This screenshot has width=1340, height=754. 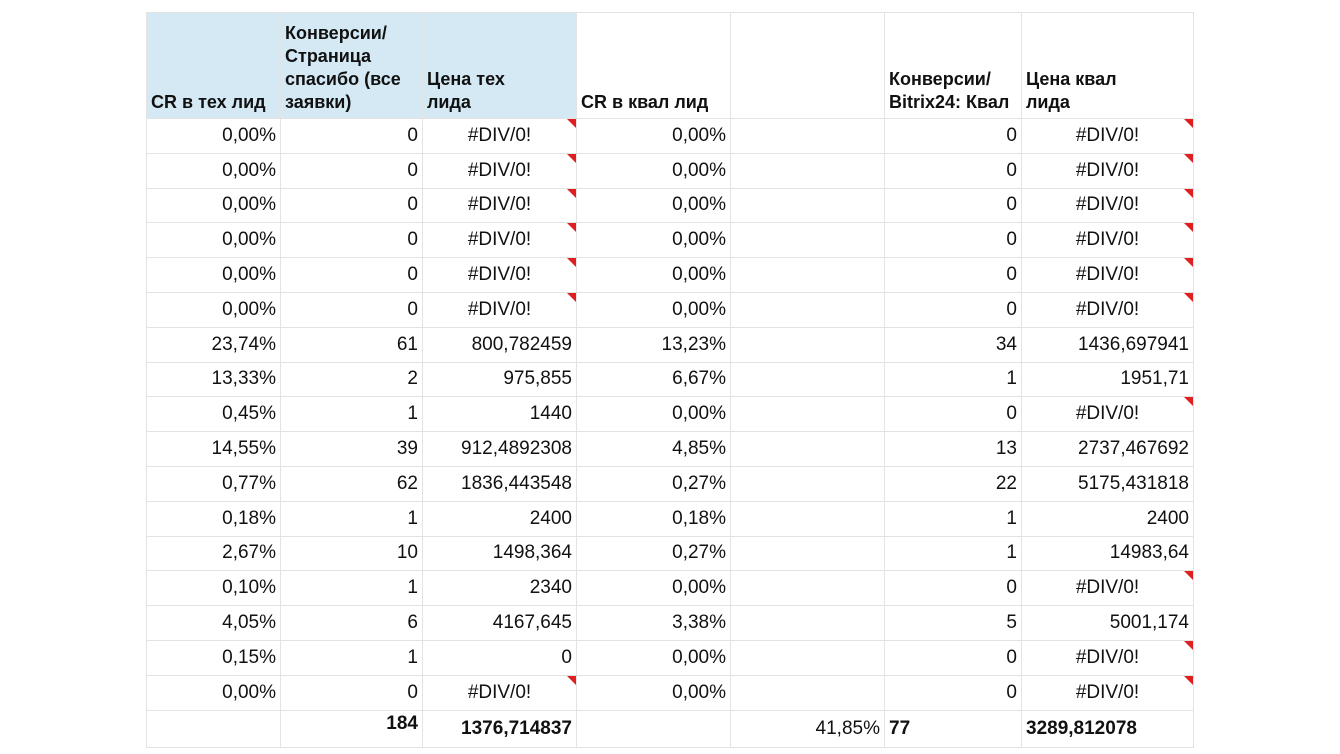 What do you see at coordinates (953, 449) in the screenshot?
I see `cell: 13` at bounding box center [953, 449].